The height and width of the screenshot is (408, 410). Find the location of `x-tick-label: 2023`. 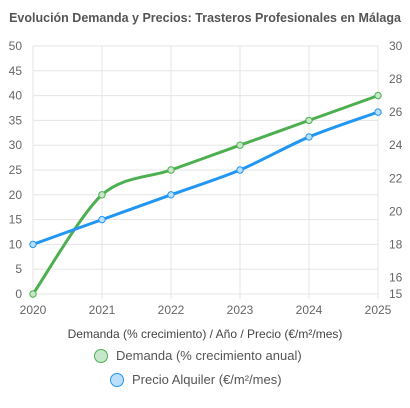

x-tick-label: 2023 is located at coordinates (240, 310).